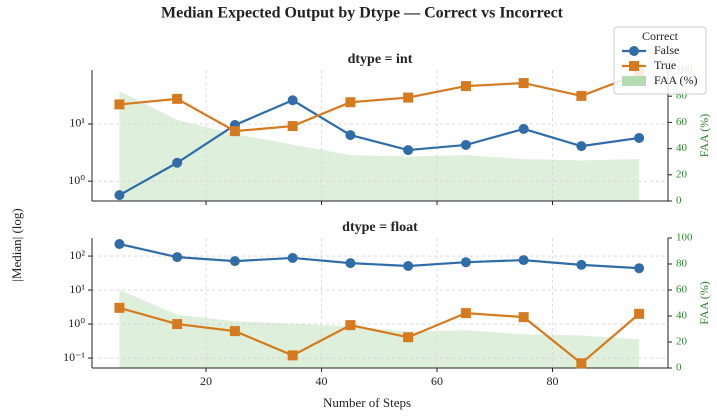 The width and height of the screenshot is (717, 418). I want to click on legend-label: False, so click(666, 50).